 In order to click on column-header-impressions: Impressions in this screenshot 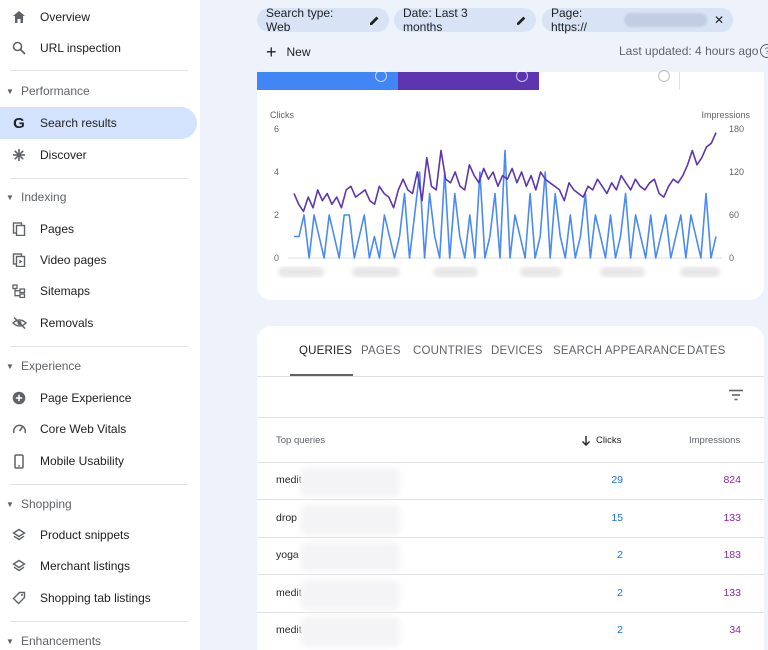, I will do `click(715, 440)`.